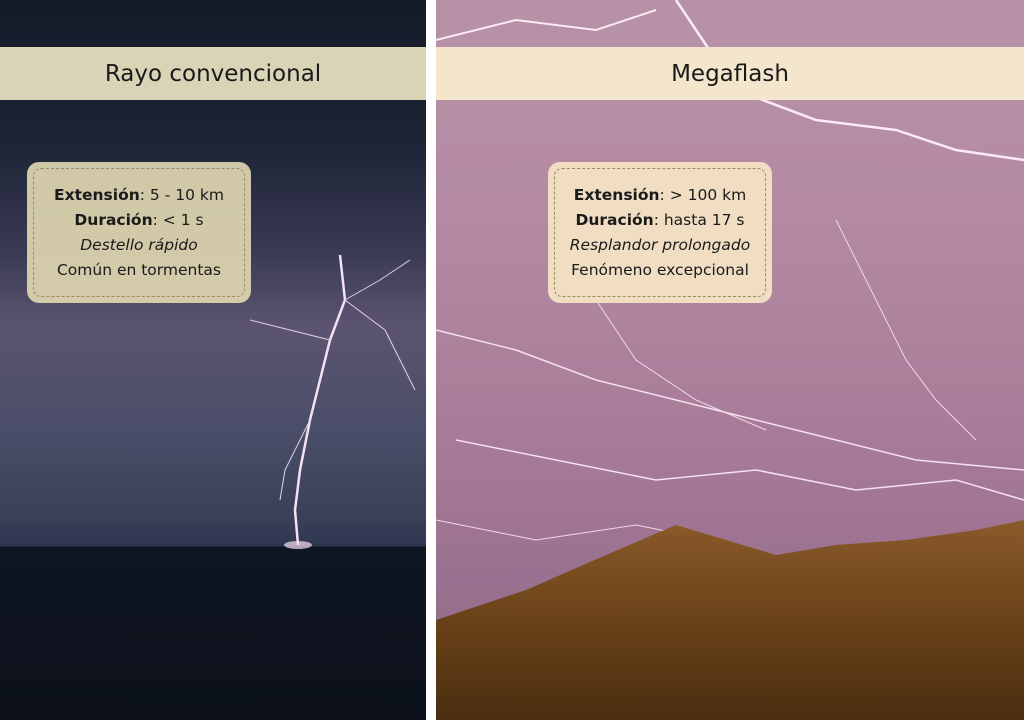 The image size is (1024, 720). What do you see at coordinates (660, 244) in the screenshot?
I see `description: Resplandor prolongado` at bounding box center [660, 244].